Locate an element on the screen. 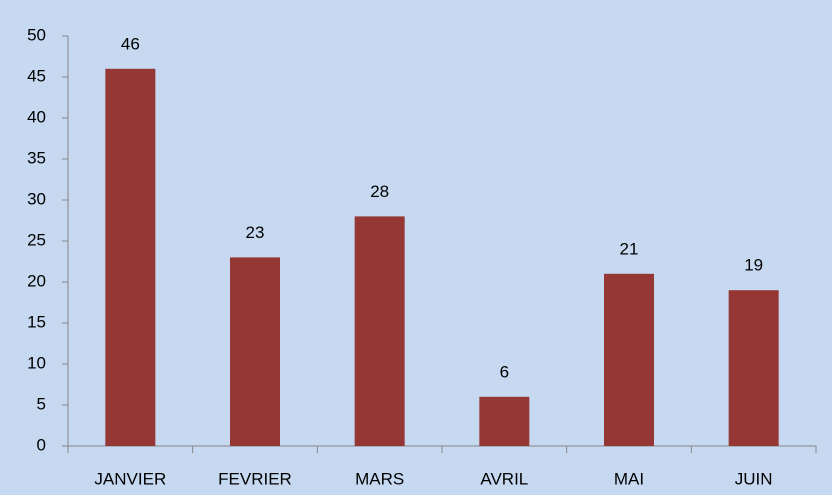 Image resolution: width=832 pixels, height=495 pixels. x-tick-label: MARS is located at coordinates (379, 478).